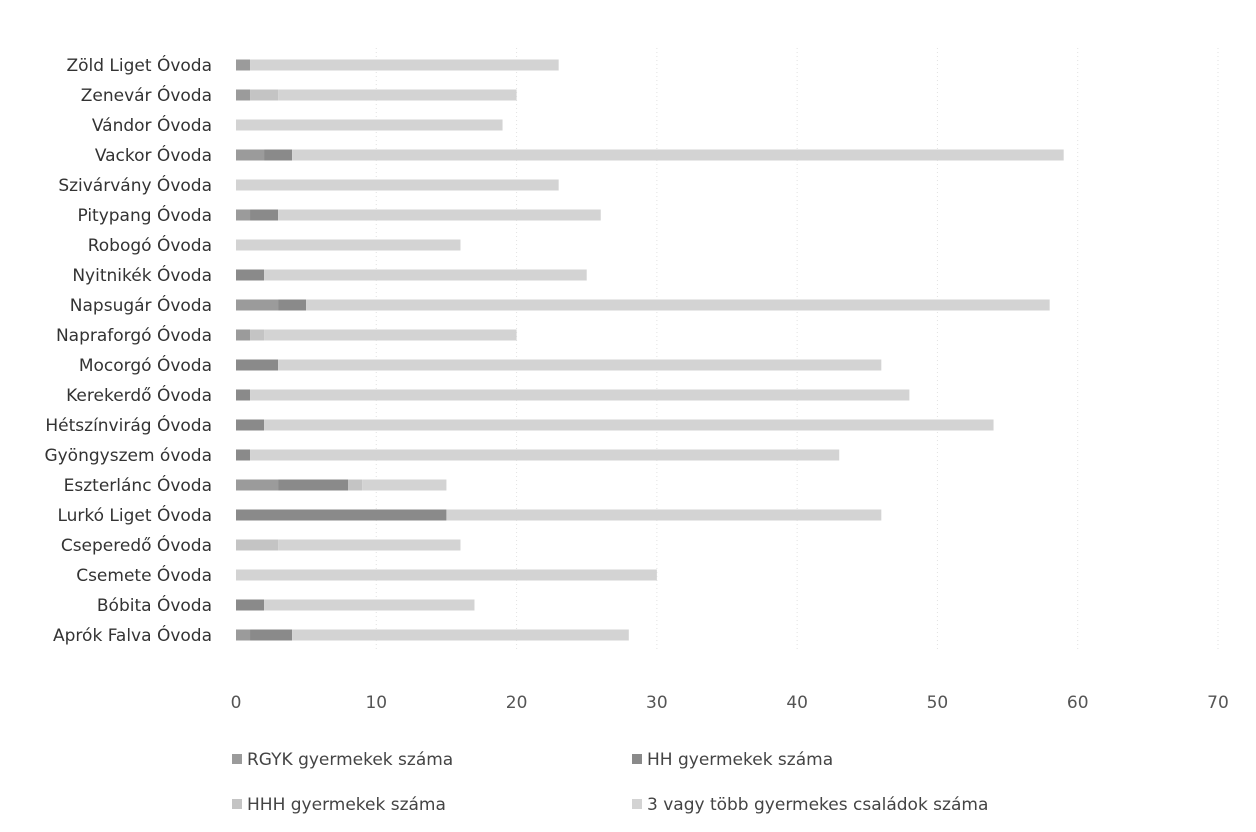  I want to click on category-label: Eszterlánc Óvoda, so click(138, 485).